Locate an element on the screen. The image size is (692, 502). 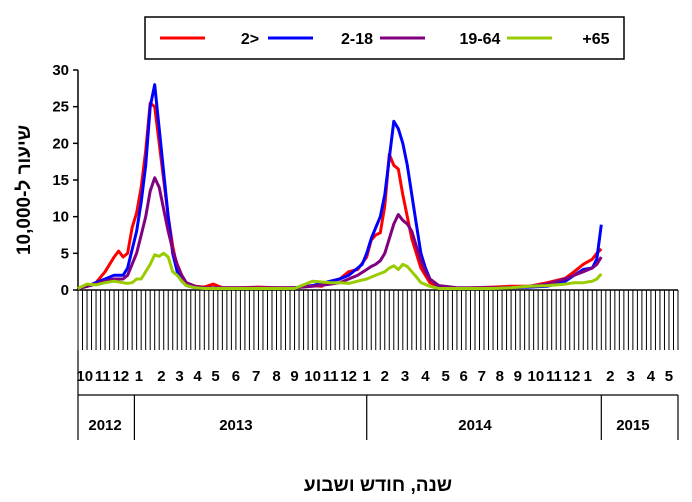
y-tick-label: 20 is located at coordinates (60, 143).